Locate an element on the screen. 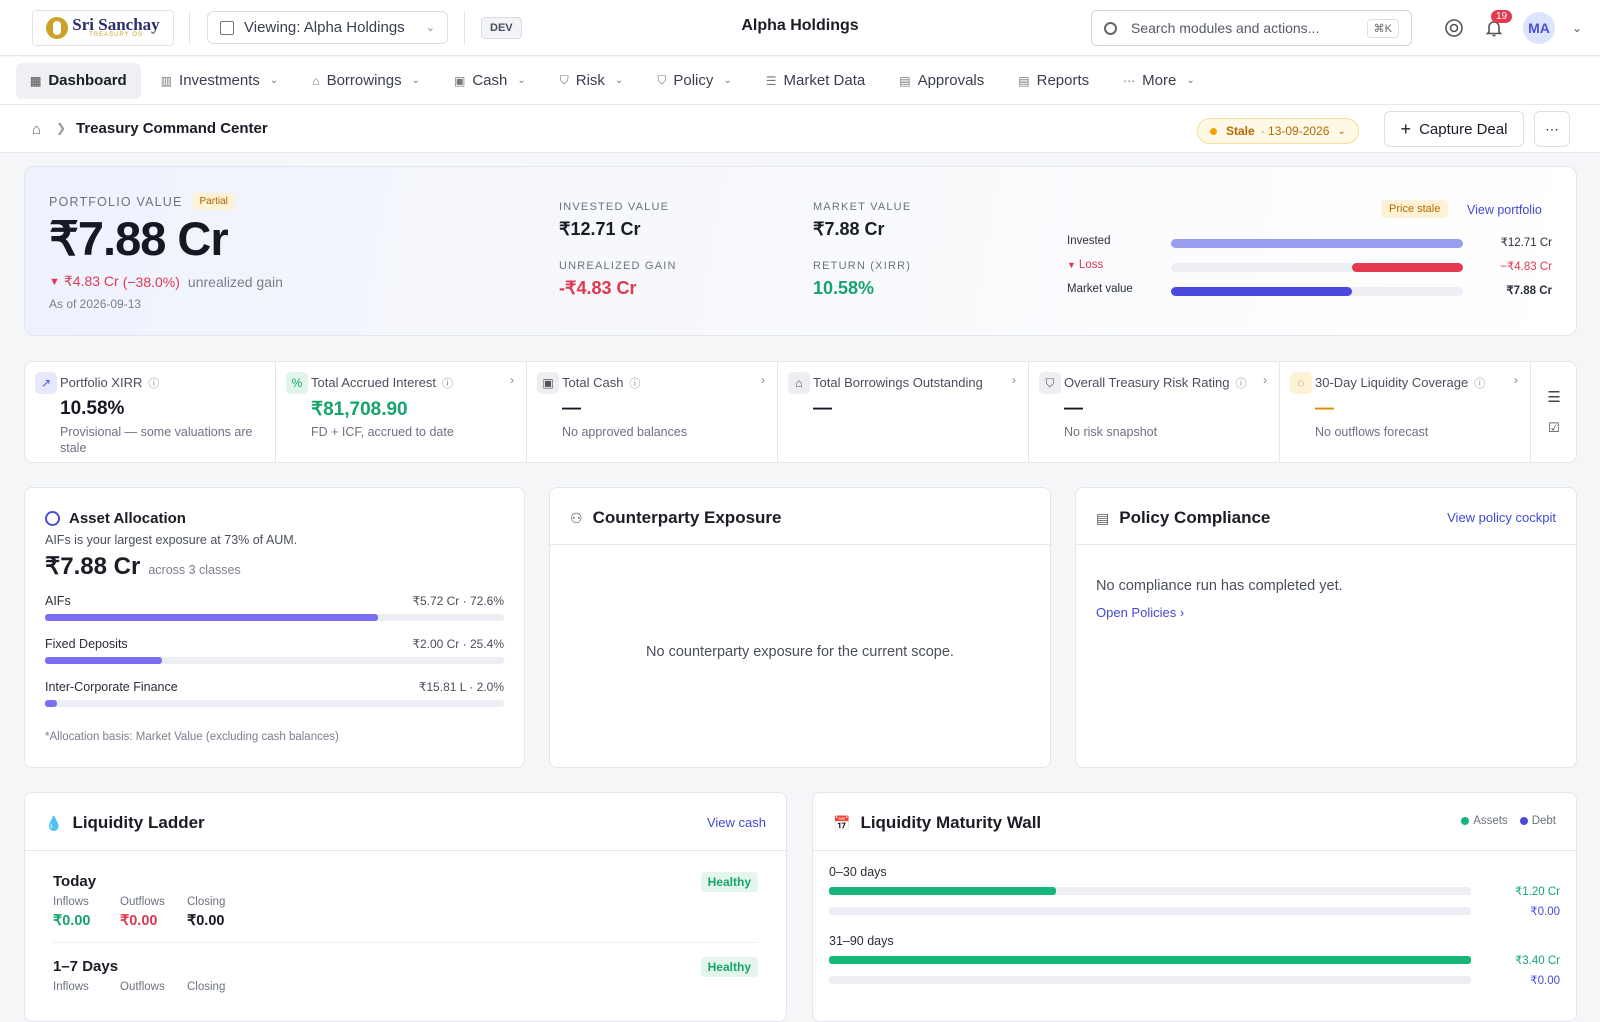  portfolio-value-label: PORTFOLIO VALUE is located at coordinates (116, 201).